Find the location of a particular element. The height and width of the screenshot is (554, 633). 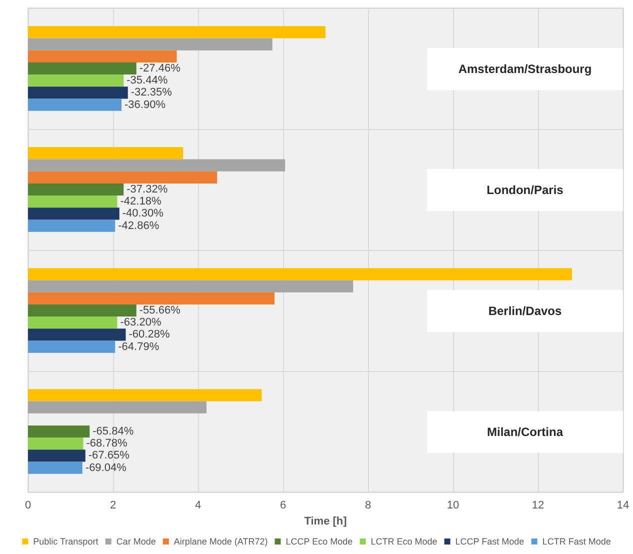

annotation: -67.65% is located at coordinates (109, 456).